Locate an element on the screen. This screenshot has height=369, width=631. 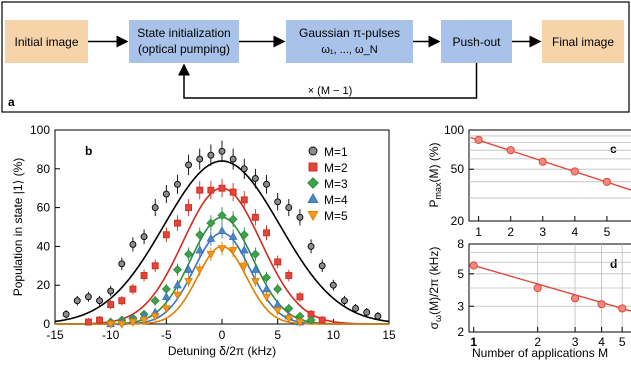
panel-d-xtick-label: 4 is located at coordinates (601, 342).